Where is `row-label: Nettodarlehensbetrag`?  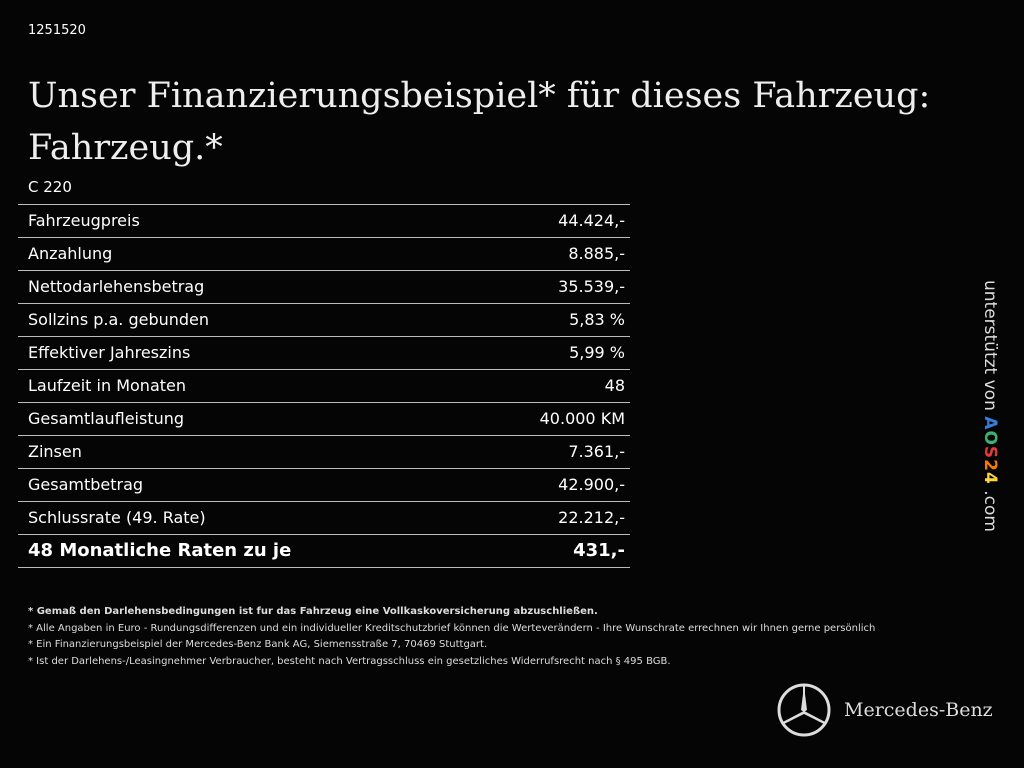
row-label: Nettodarlehensbetrag is located at coordinates (116, 286).